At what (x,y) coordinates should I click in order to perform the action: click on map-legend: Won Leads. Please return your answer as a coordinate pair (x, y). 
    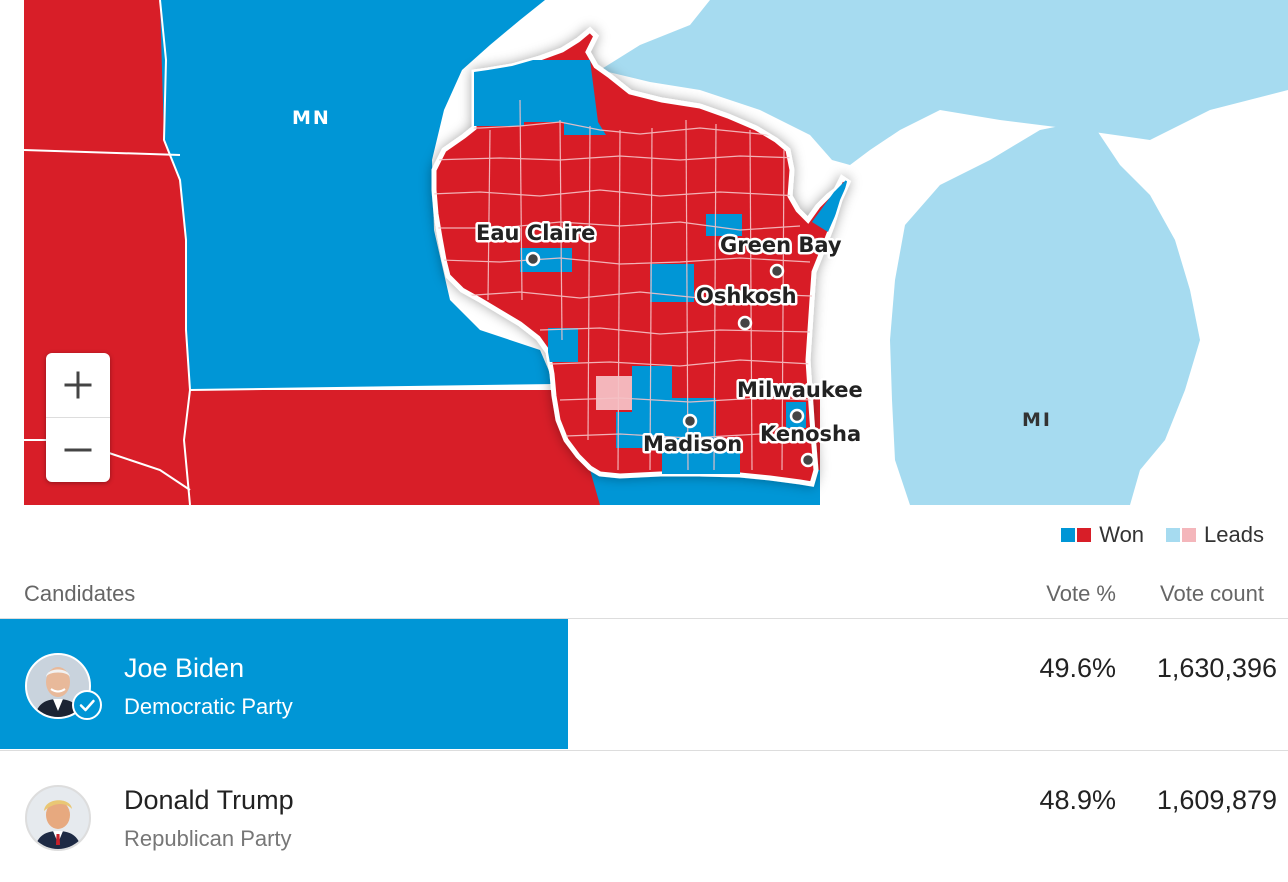
    Looking at the image, I should click on (1162, 535).